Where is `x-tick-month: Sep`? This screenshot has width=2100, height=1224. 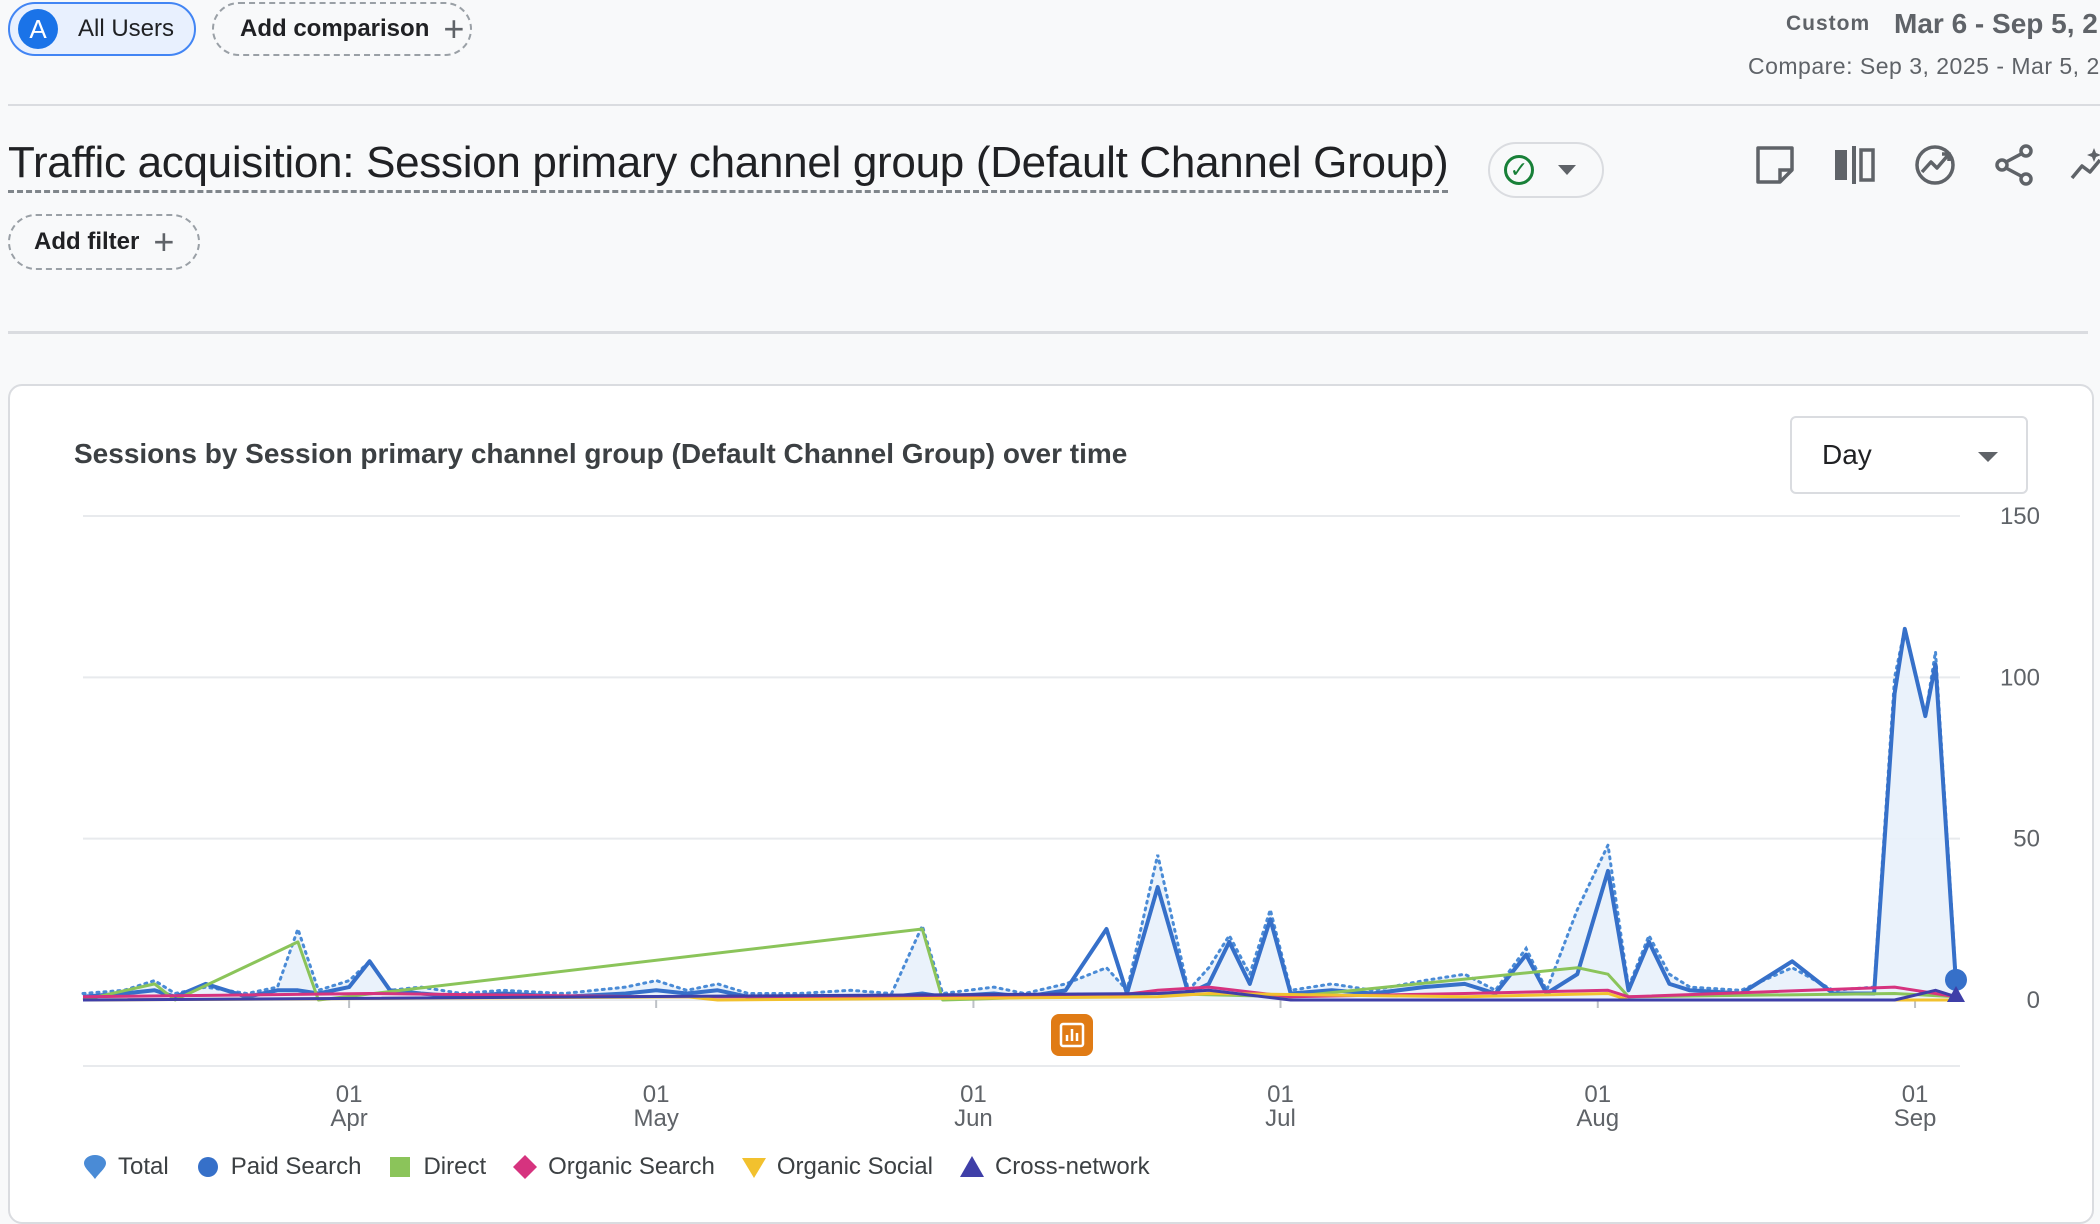
x-tick-month: Sep is located at coordinates (1915, 1118).